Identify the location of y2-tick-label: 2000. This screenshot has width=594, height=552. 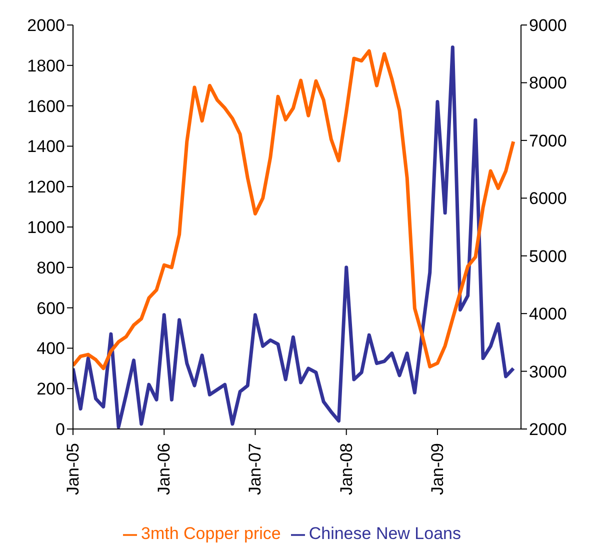
(548, 430).